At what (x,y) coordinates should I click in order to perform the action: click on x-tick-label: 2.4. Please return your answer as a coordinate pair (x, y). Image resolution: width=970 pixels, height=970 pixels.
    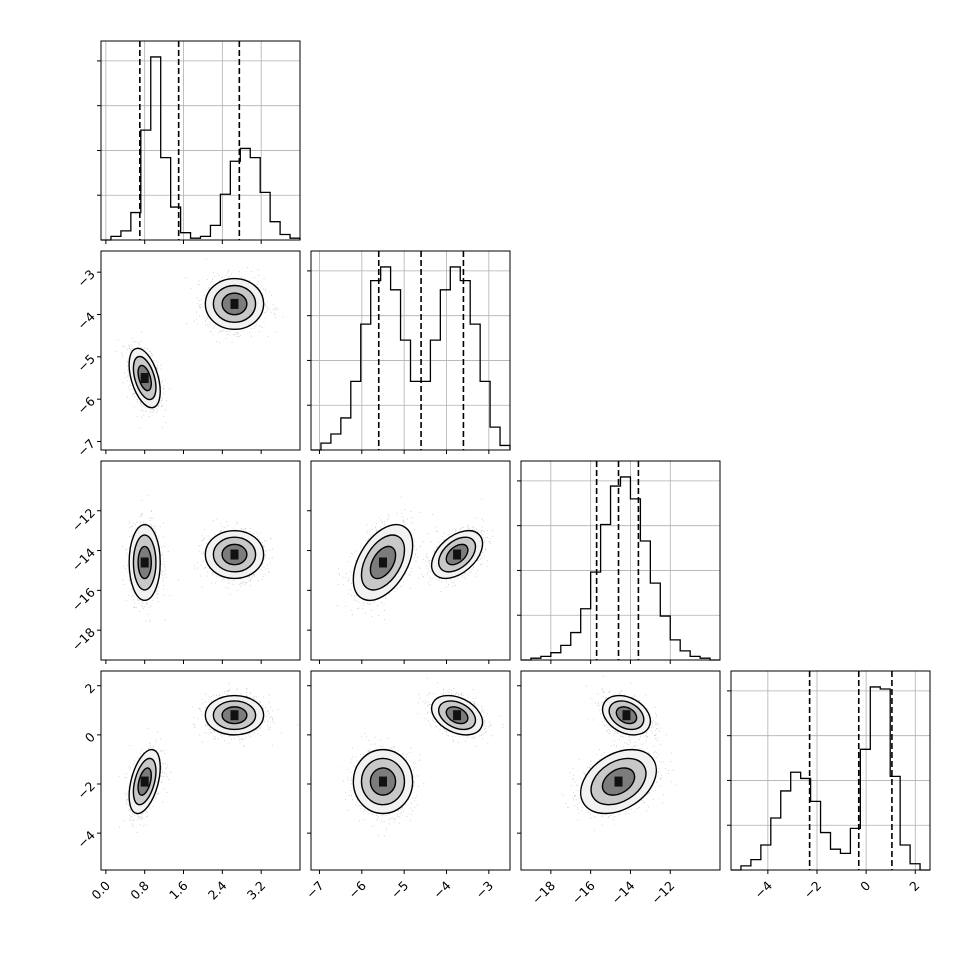
    Looking at the image, I should click on (217, 890).